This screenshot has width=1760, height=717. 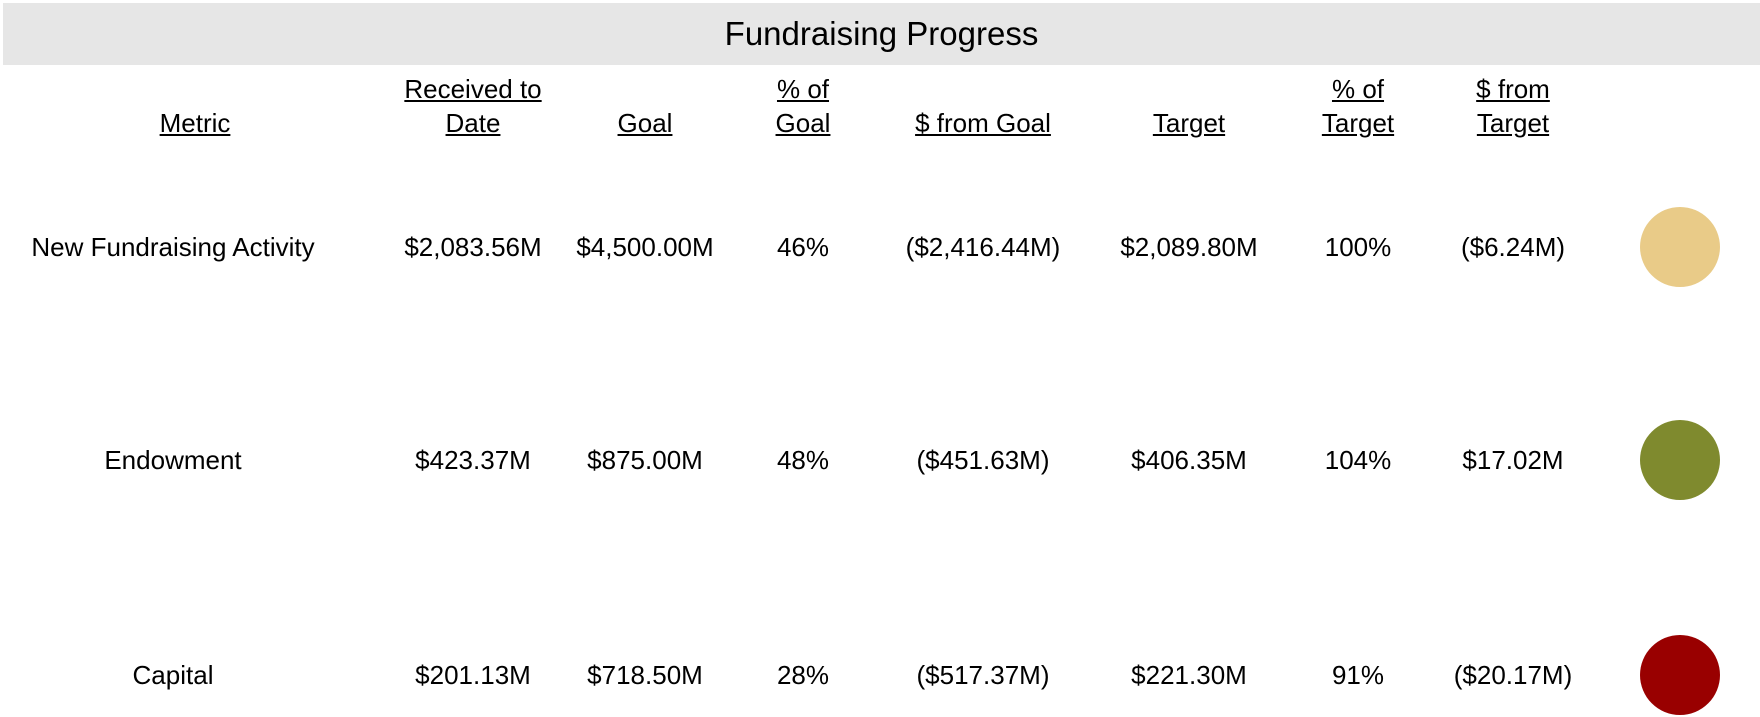 What do you see at coordinates (645, 123) in the screenshot?
I see `column-header: Goal` at bounding box center [645, 123].